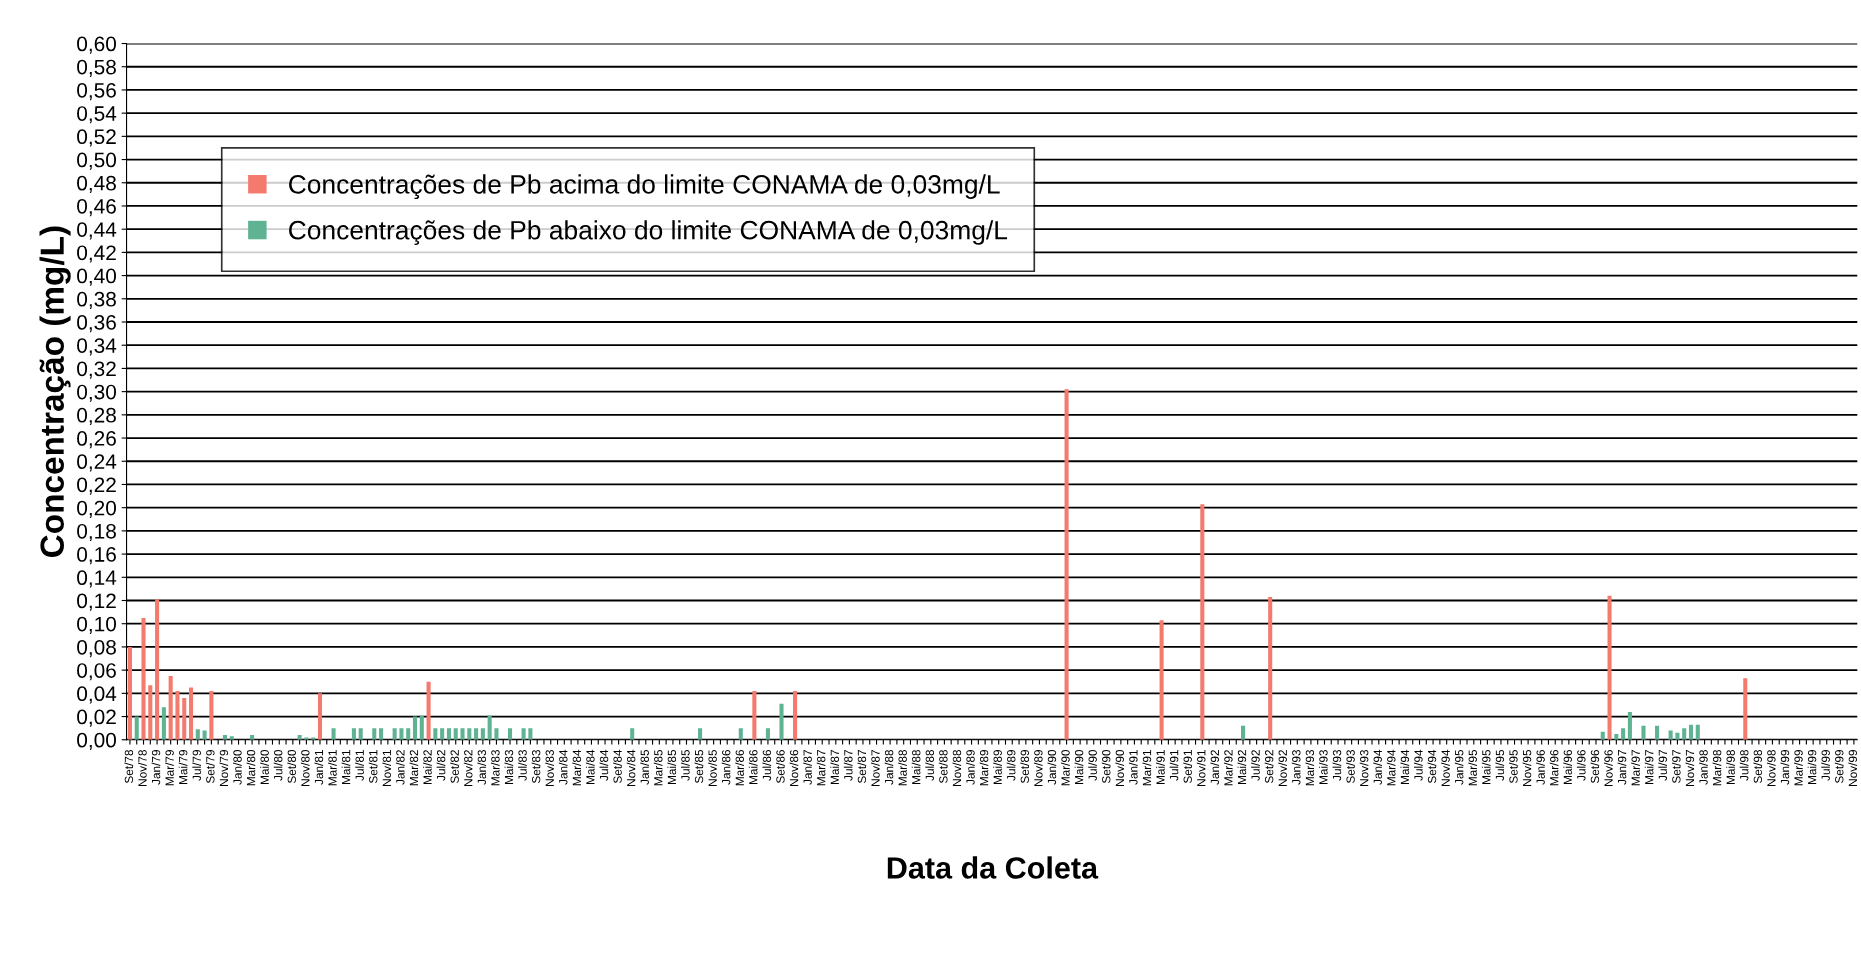 This screenshot has width=1861, height=967. What do you see at coordinates (1418, 765) in the screenshot?
I see `x-tick-label: Jul/94` at bounding box center [1418, 765].